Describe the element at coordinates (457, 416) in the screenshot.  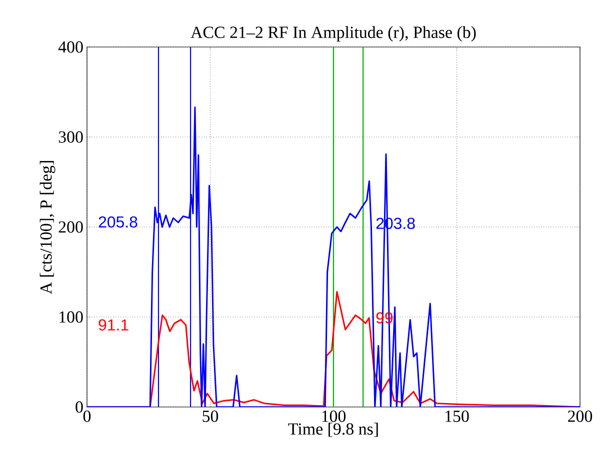
I see `x-tick-label: 150` at that location.